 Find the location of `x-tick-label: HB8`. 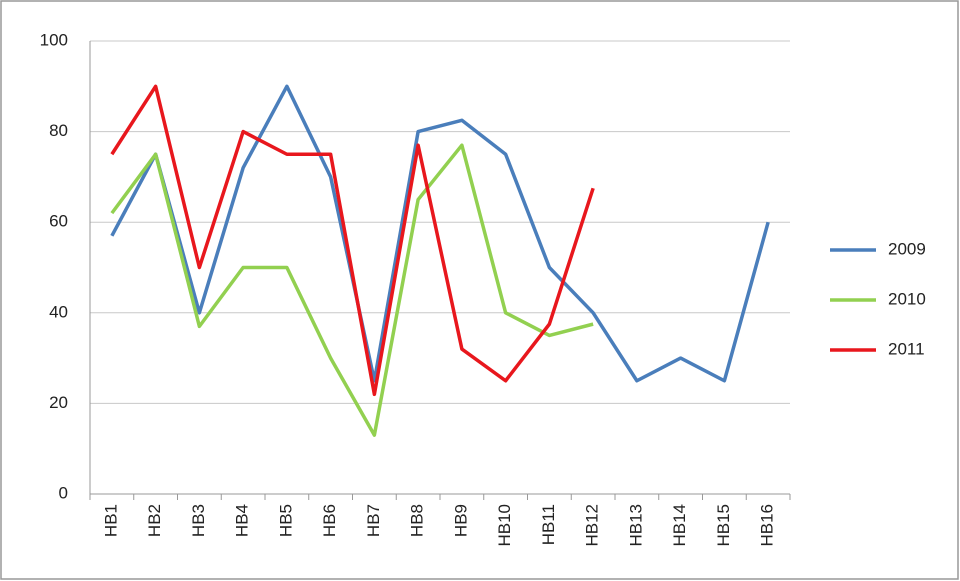

x-tick-label: HB8 is located at coordinates (417, 520).